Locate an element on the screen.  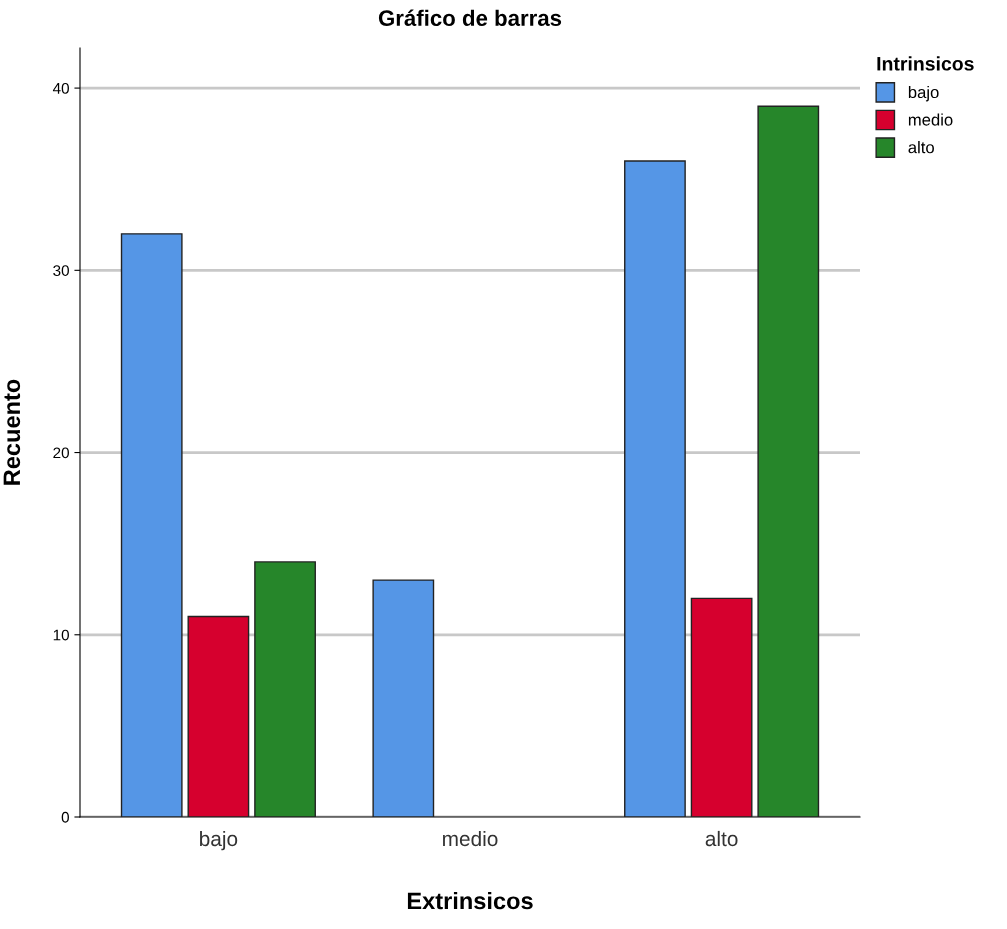
x-tick-label: bajo is located at coordinates (219, 840).